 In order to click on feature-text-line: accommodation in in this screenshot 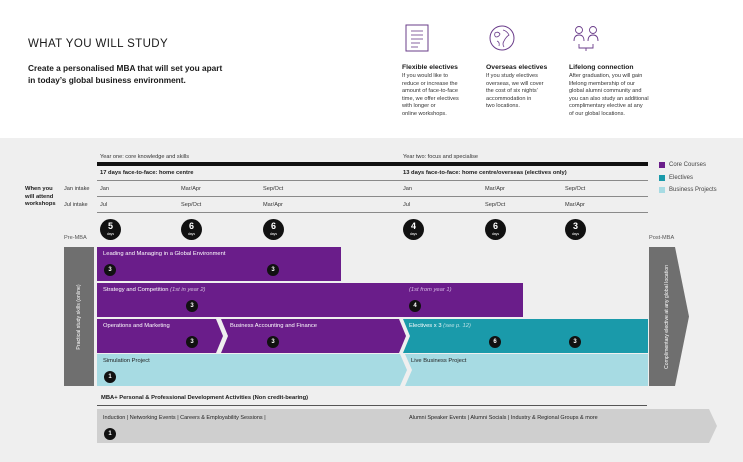, I will do `click(509, 98)`.